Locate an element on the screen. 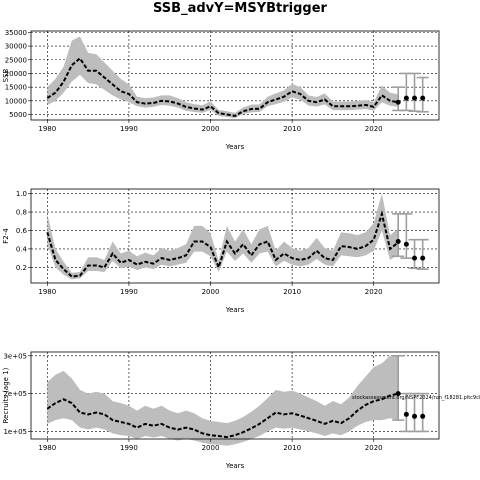 The width and height of the screenshot is (480, 480). y-tick-label: 3e+05 is located at coordinates (15, 356).